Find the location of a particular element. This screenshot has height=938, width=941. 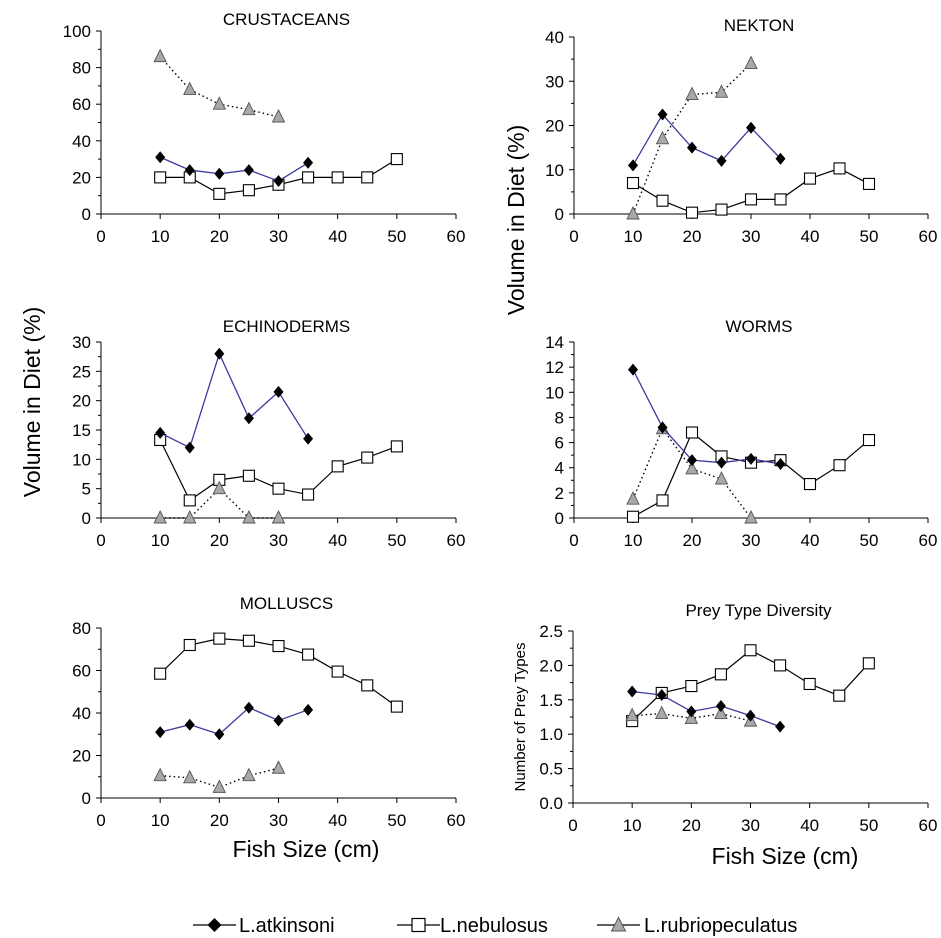

prey-type-diversity-x-tick-label: 50 is located at coordinates (868, 825).